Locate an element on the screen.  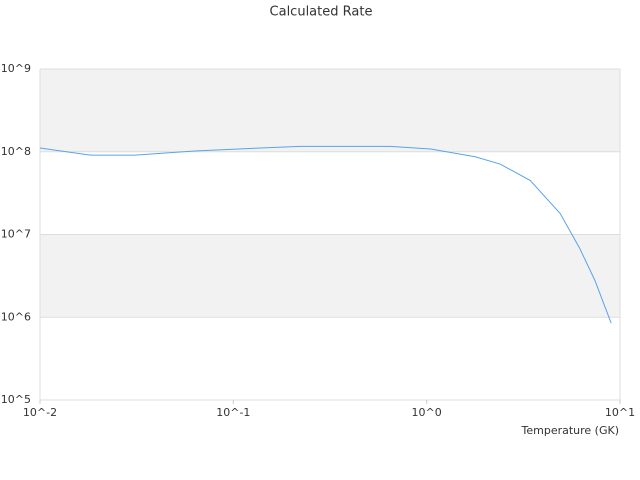
x-tick-label: 10^1 is located at coordinates (620, 412).